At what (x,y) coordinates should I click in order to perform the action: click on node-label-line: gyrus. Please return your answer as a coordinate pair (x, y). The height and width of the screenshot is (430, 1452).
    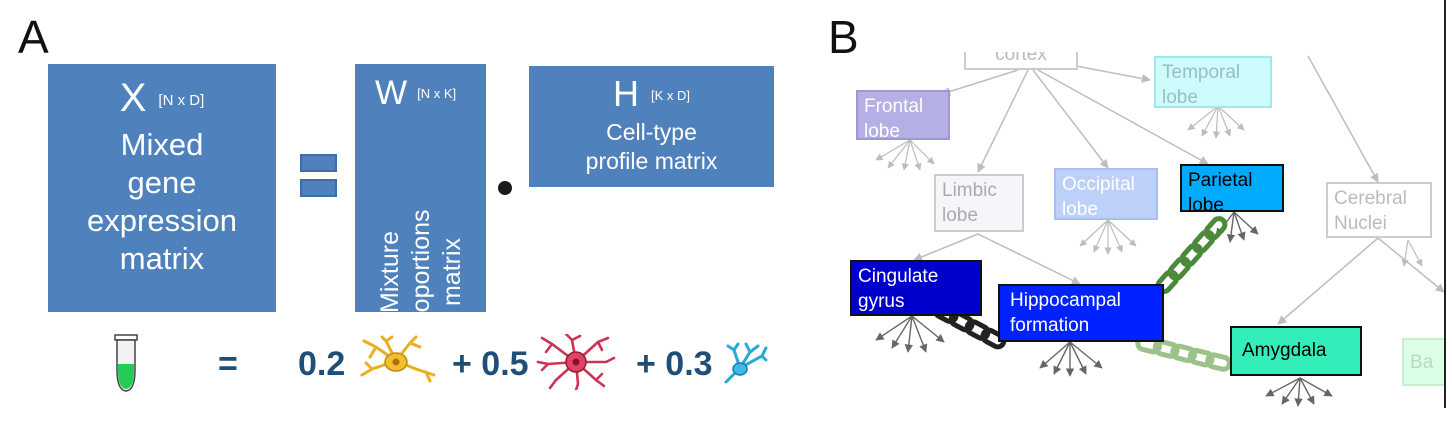
    Looking at the image, I should click on (881, 301).